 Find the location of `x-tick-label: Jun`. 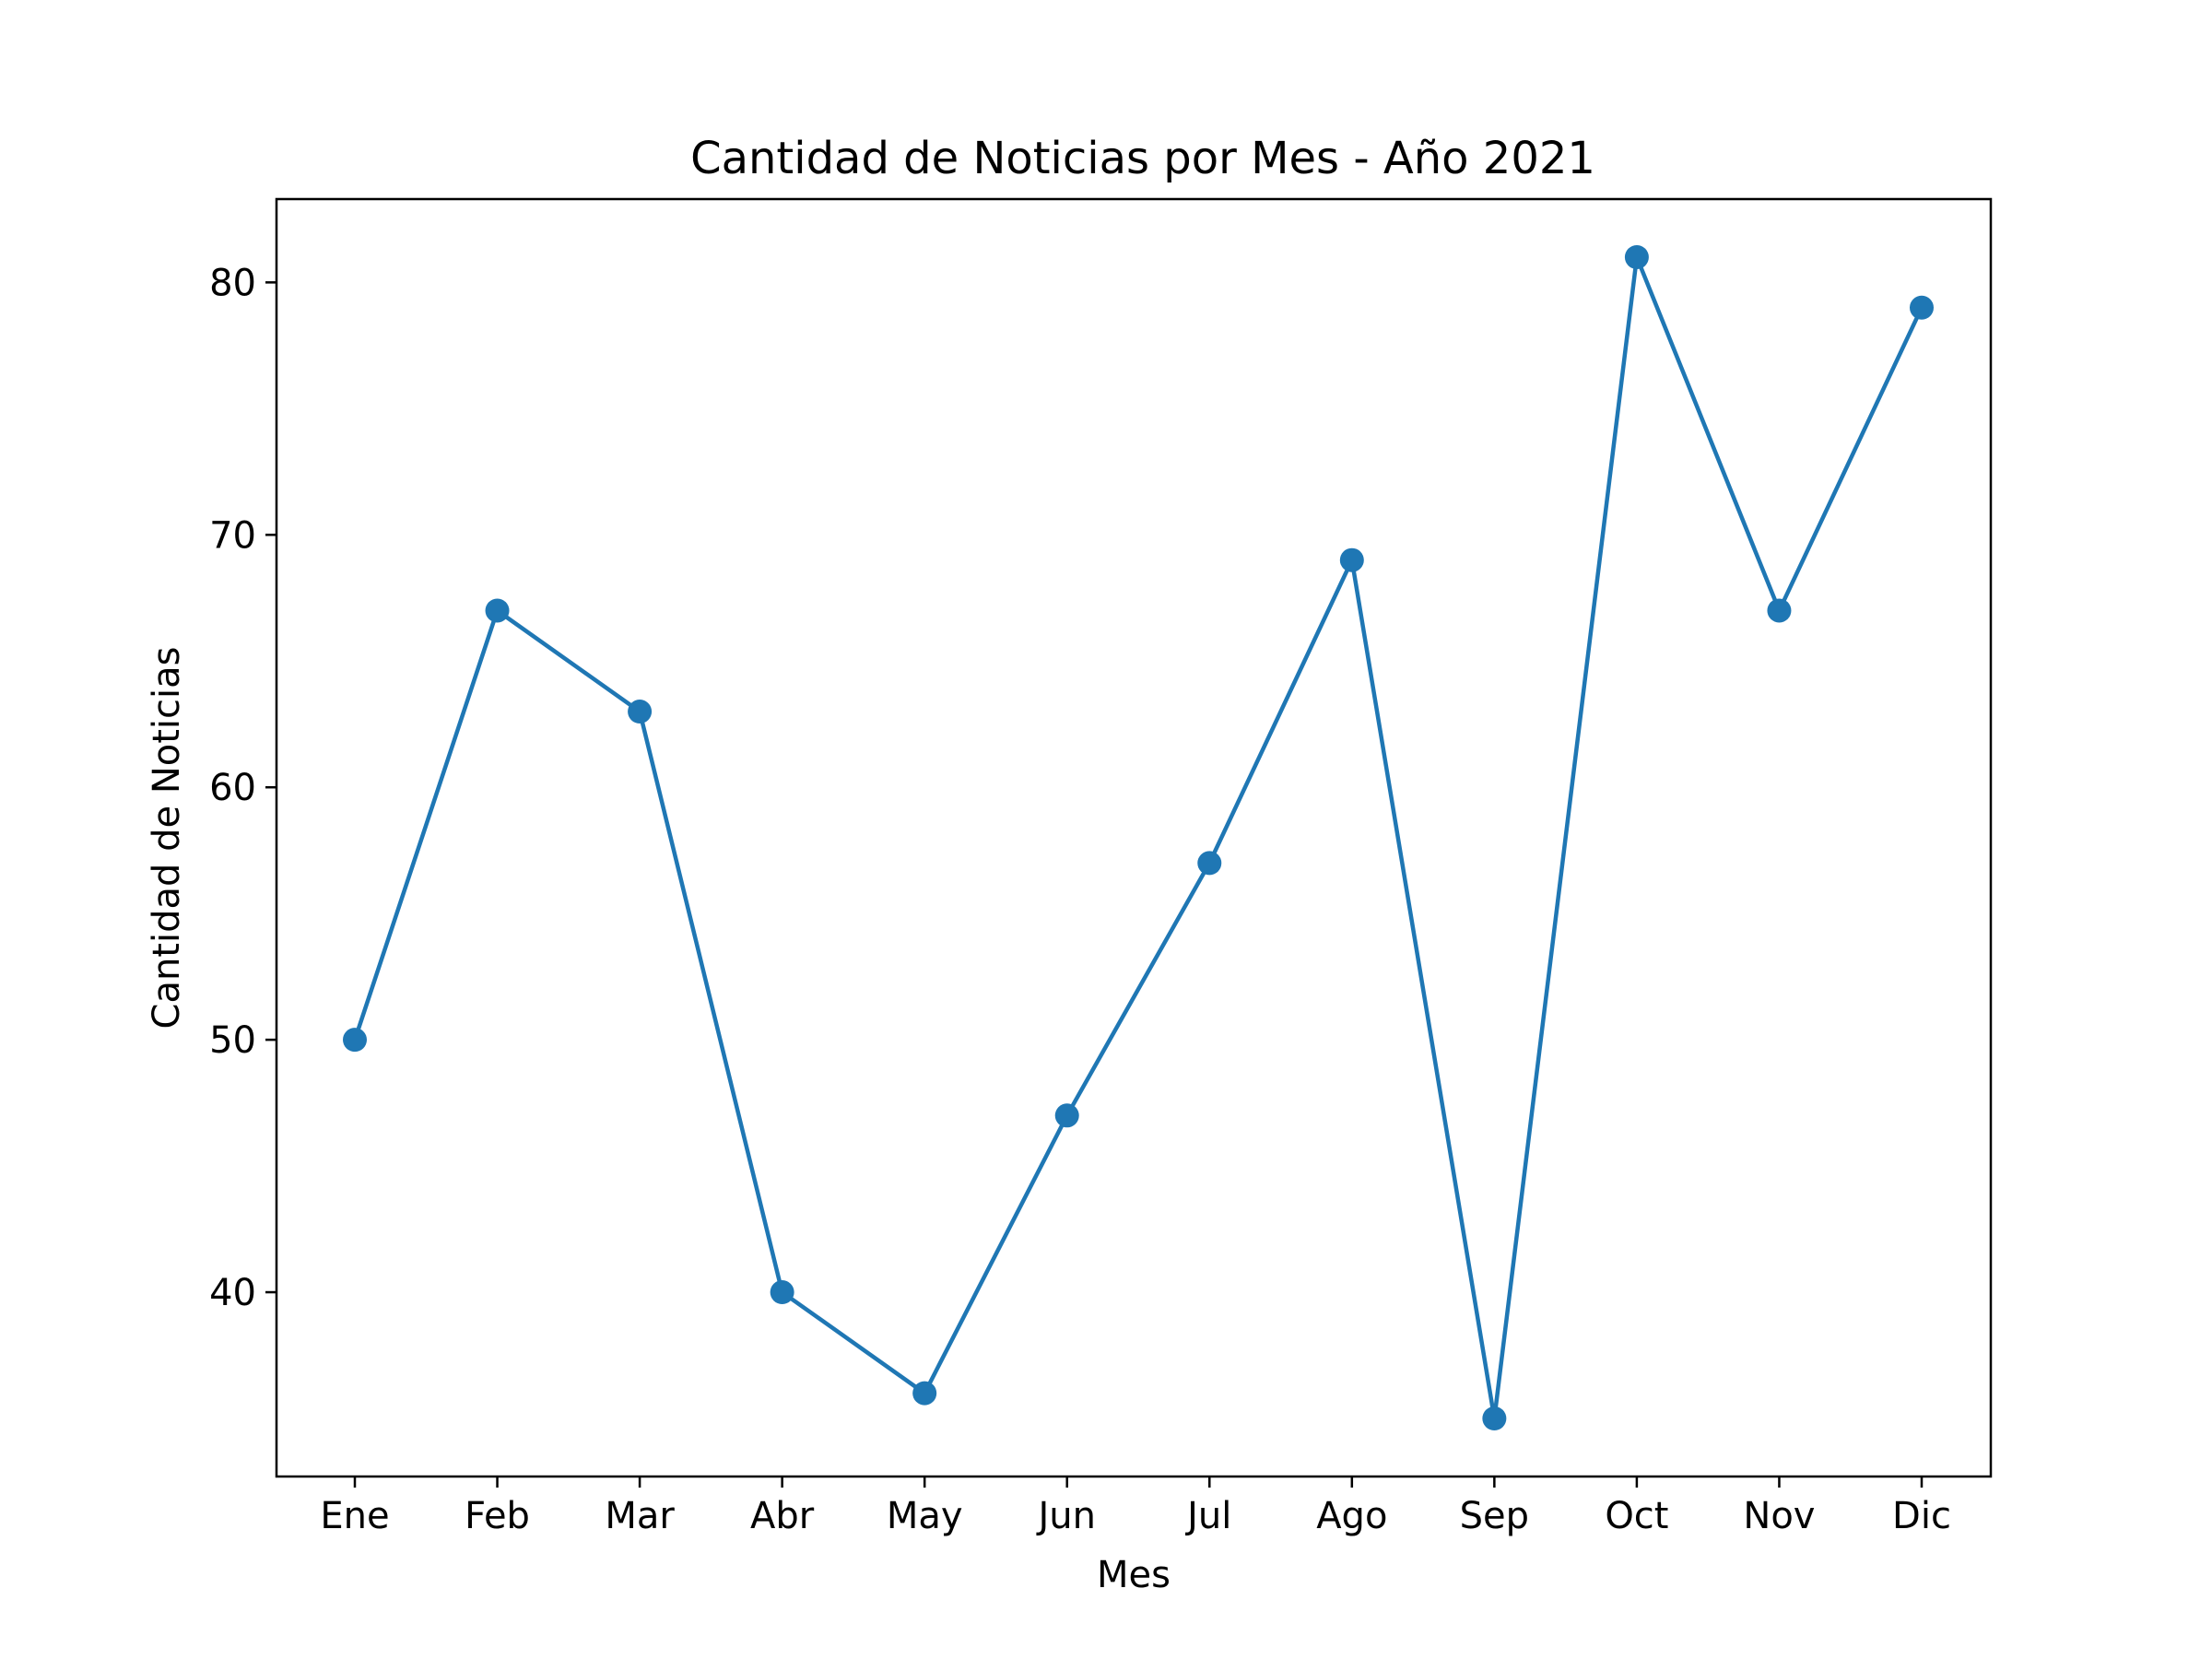

x-tick-label: Jun is located at coordinates (1065, 1516).